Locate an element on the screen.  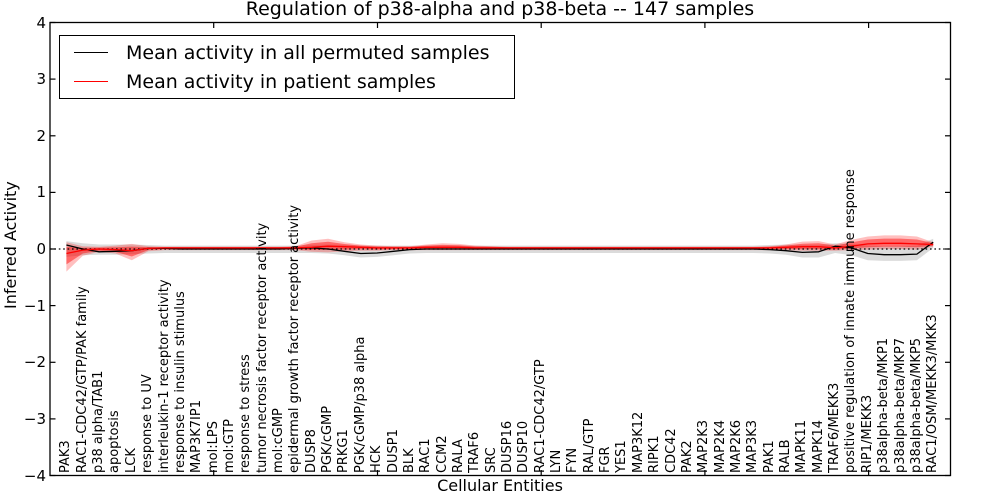
legend-line-permuted-icon is located at coordinates (91, 52).